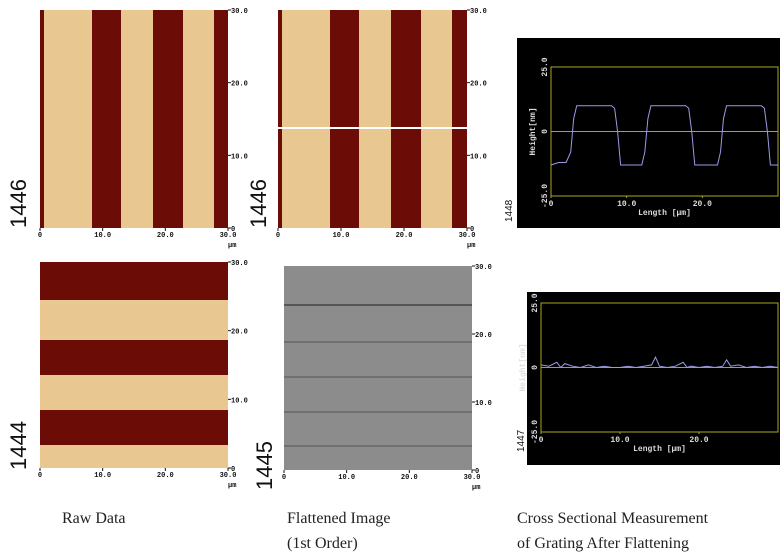 This screenshot has width=780, height=553. I want to click on profile-background, so click(653, 378).